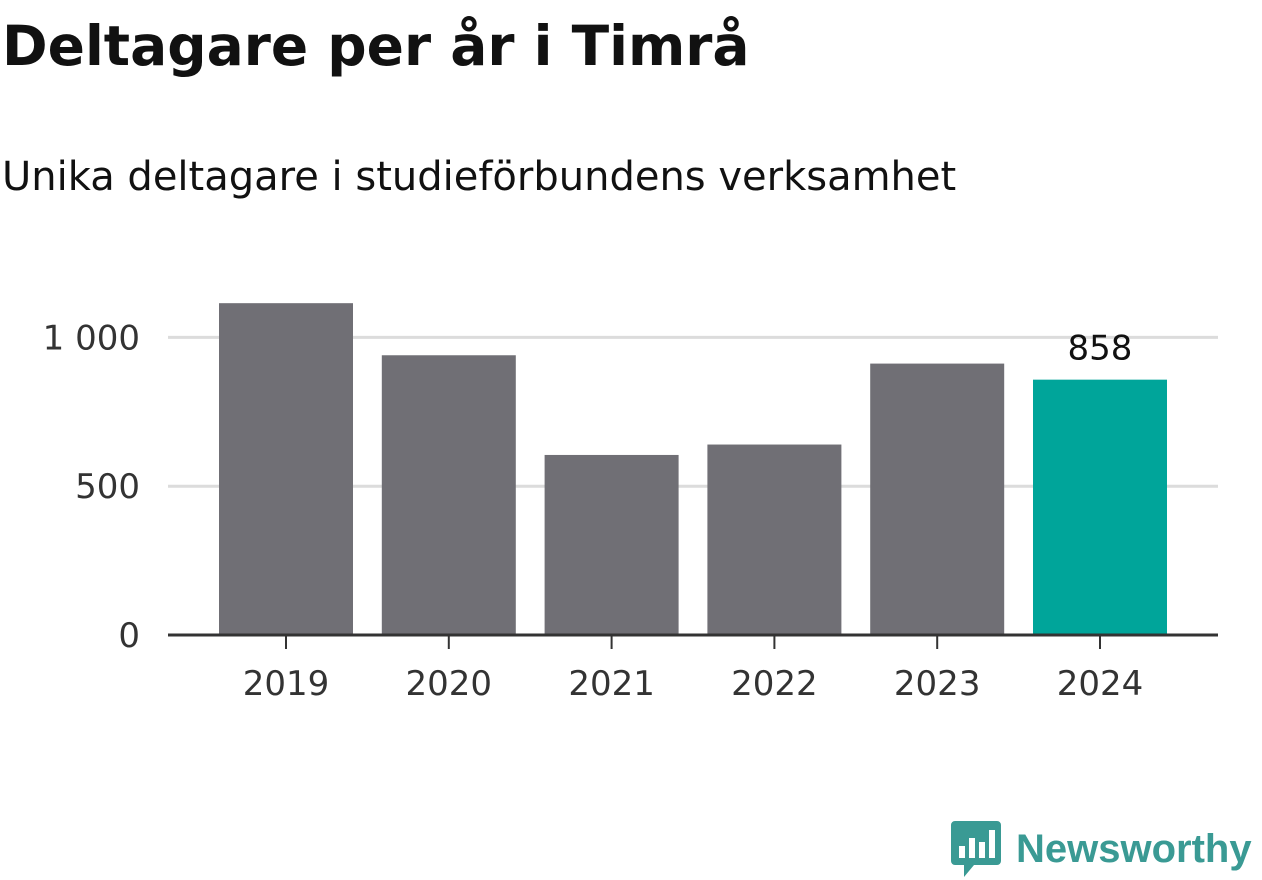 This screenshot has width=1262, height=880. Describe the element at coordinates (937, 499) in the screenshot. I see `bar-2023` at that location.